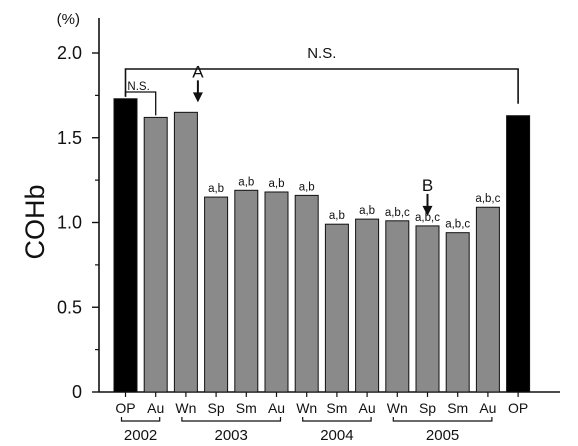 The height and width of the screenshot is (446, 578). Describe the element at coordinates (69, 53) in the screenshot. I see `y-tick-label: 2.0` at that location.